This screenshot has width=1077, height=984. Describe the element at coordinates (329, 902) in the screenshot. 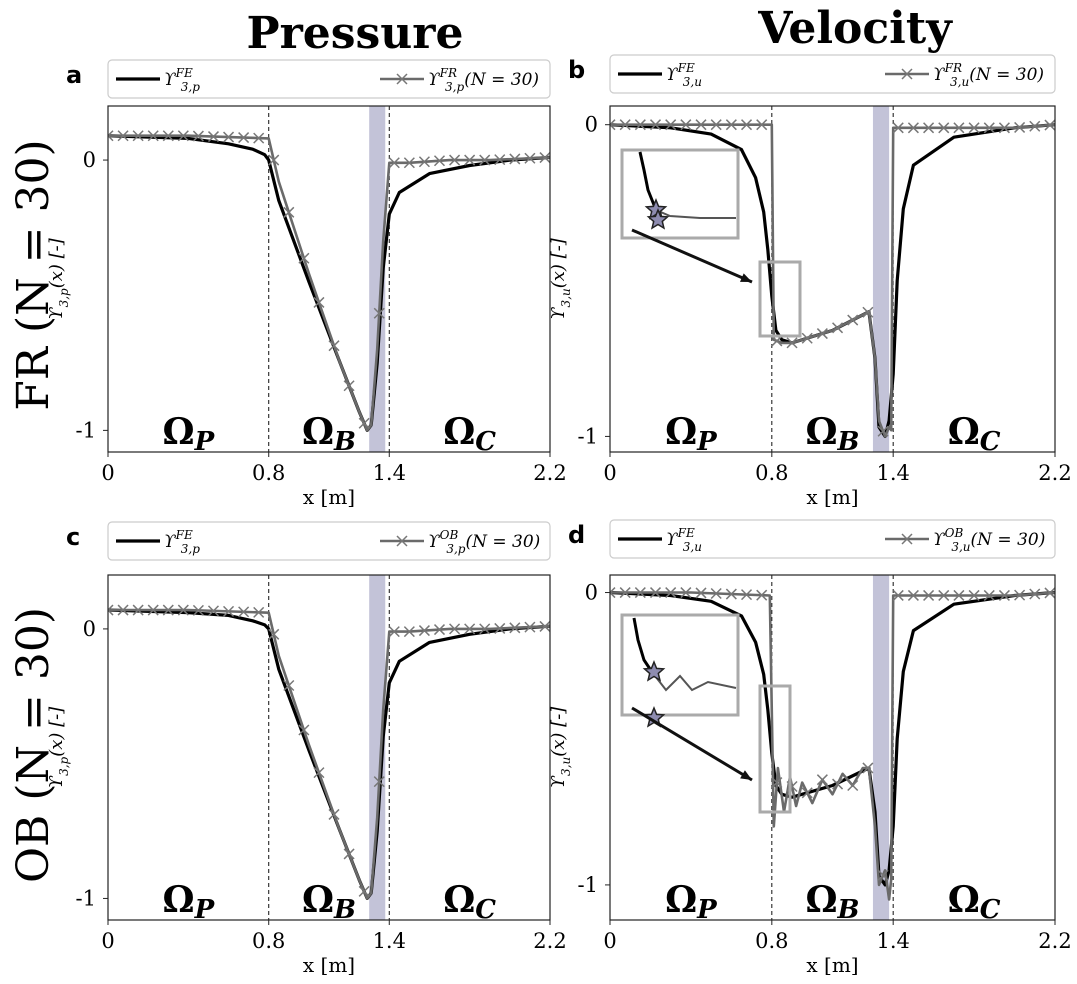

I see `region-label: ΩB` at that location.